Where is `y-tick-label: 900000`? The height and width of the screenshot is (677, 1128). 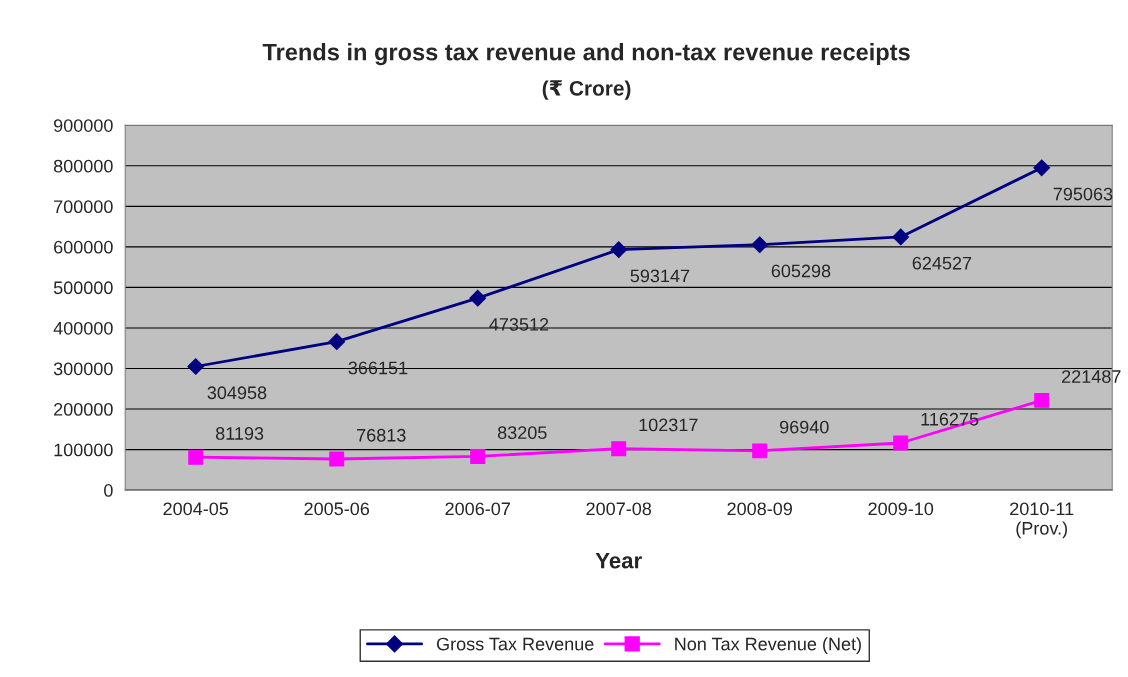 y-tick-label: 900000 is located at coordinates (83, 125).